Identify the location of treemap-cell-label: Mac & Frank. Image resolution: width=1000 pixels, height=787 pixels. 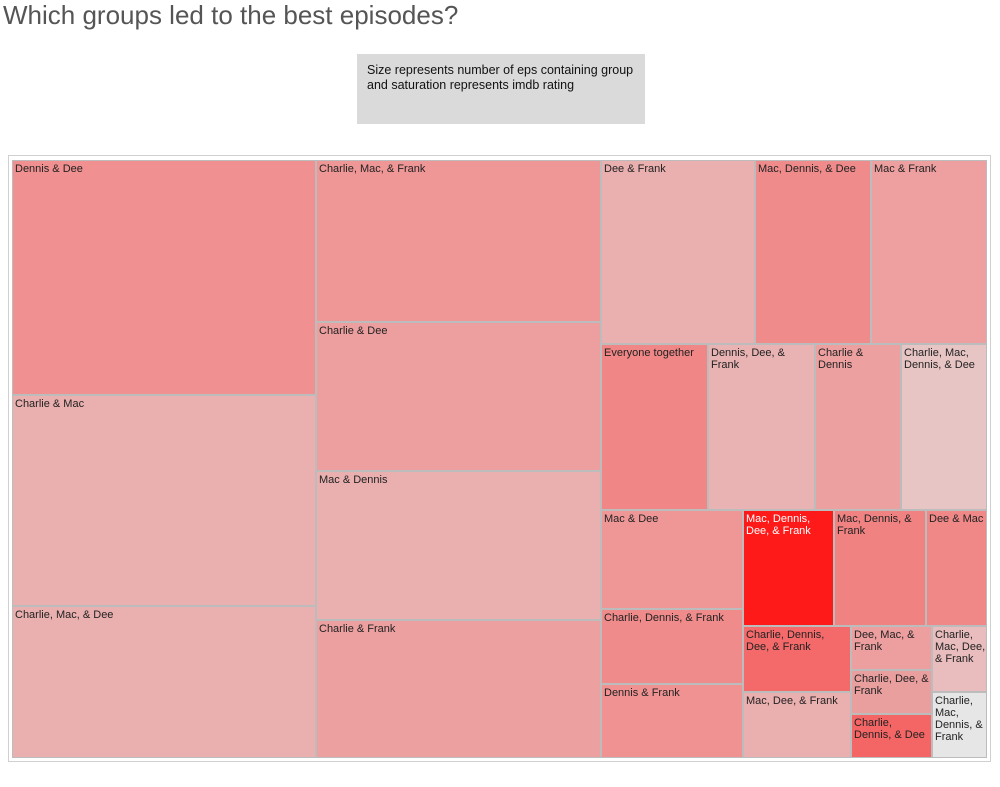
(905, 169).